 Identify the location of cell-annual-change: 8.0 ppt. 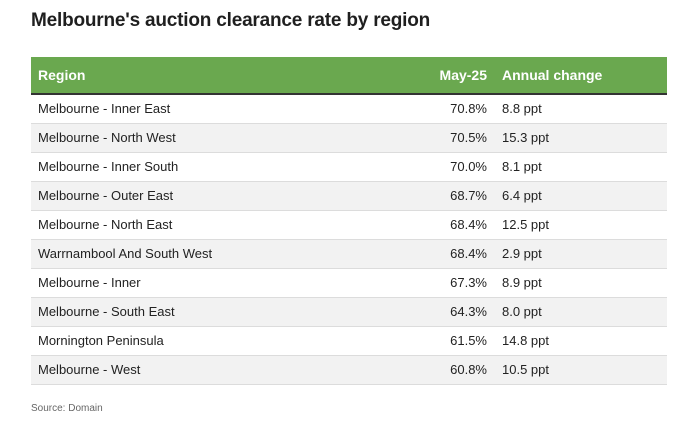
(581, 312).